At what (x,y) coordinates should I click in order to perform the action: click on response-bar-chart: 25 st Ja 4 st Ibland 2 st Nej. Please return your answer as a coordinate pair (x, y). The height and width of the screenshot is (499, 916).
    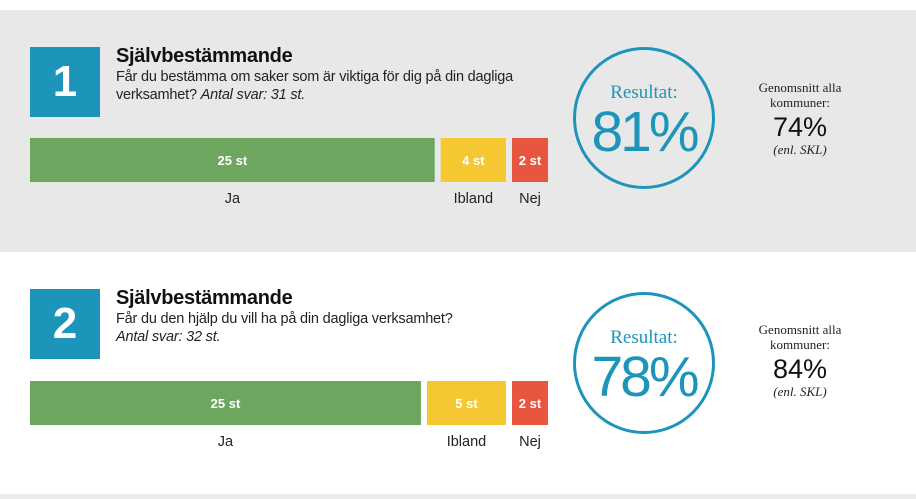
    Looking at the image, I should click on (289, 172).